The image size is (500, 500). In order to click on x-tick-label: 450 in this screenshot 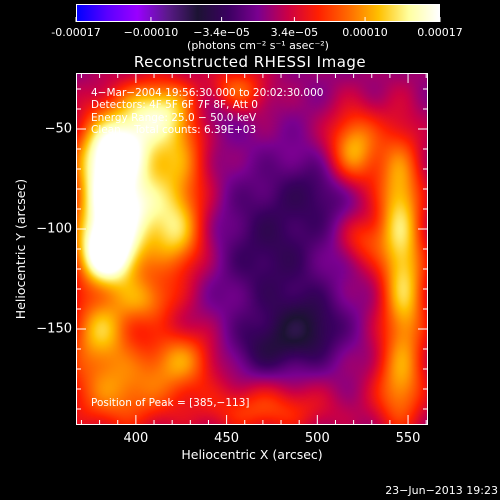, I will do `click(227, 438)`.